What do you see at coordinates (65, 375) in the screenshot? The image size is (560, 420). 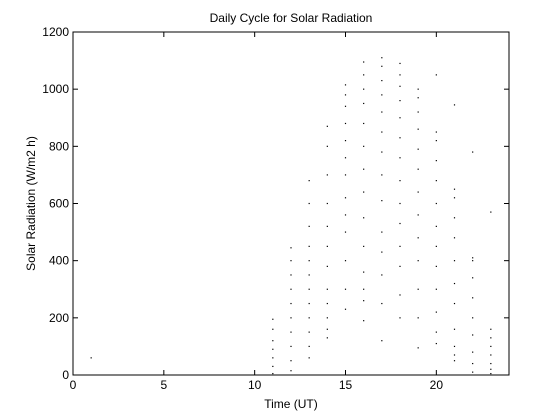 I see `y-tick-label: 0` at bounding box center [65, 375].